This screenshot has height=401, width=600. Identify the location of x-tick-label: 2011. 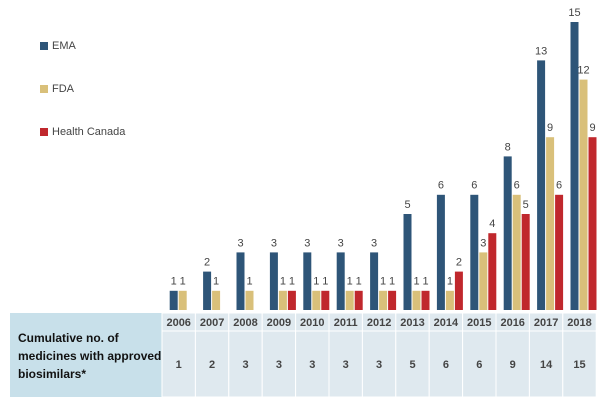
(346, 323).